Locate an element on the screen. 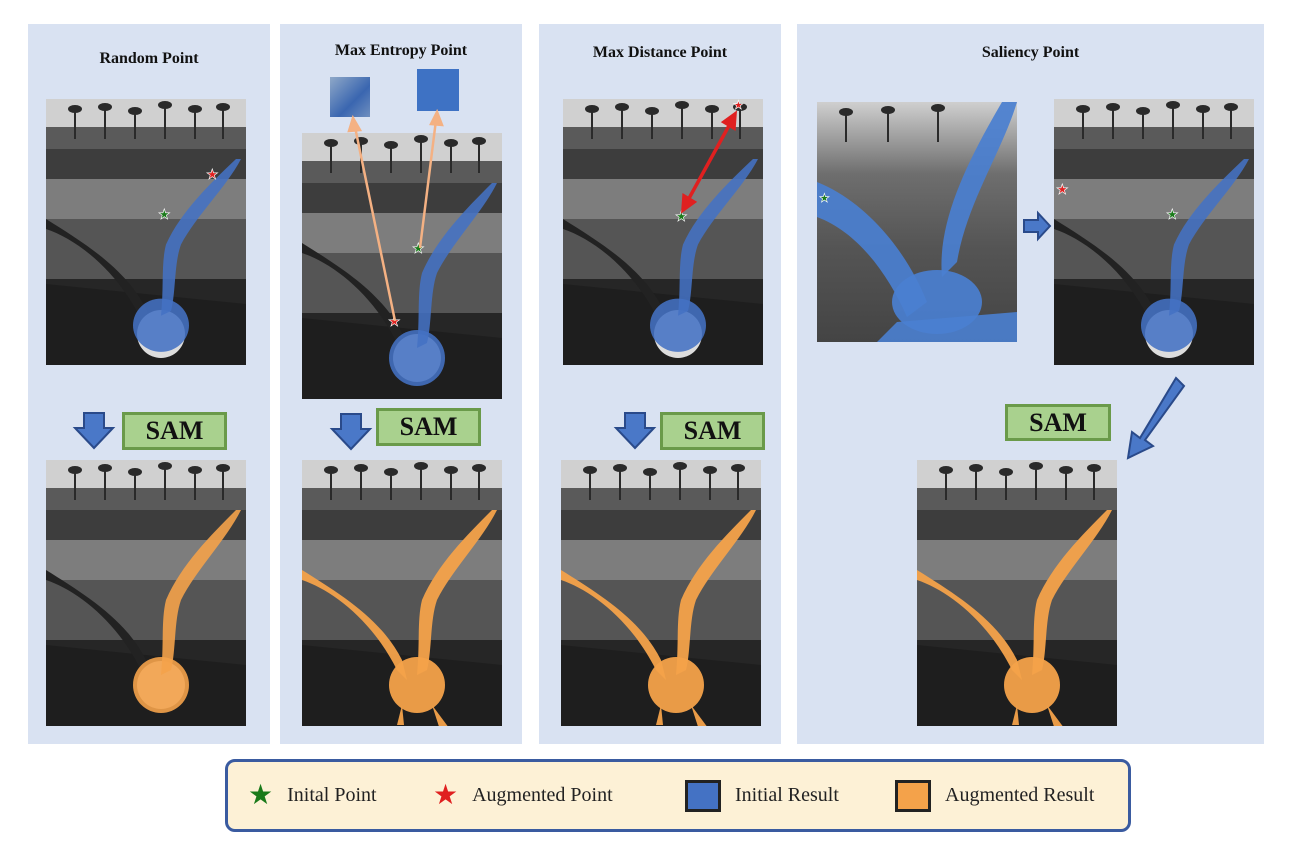  legend-item-augmented-point: ★ Augmented Point is located at coordinates (523, 795).